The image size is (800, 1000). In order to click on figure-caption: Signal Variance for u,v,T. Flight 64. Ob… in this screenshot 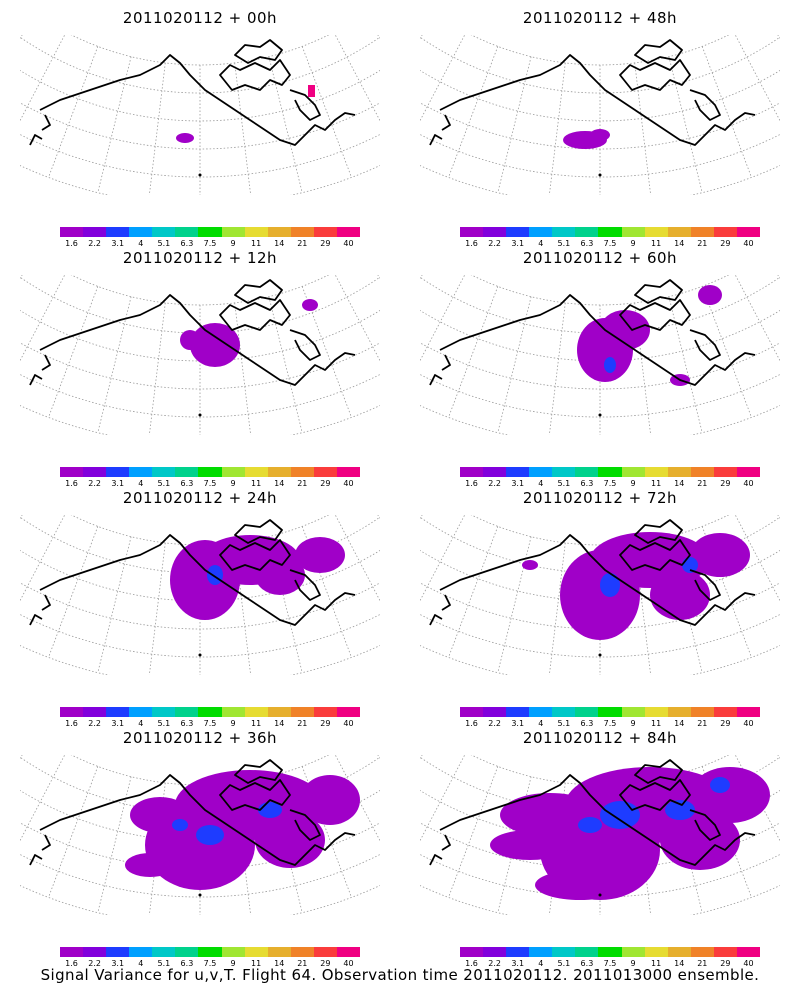, I will do `click(400, 975)`.